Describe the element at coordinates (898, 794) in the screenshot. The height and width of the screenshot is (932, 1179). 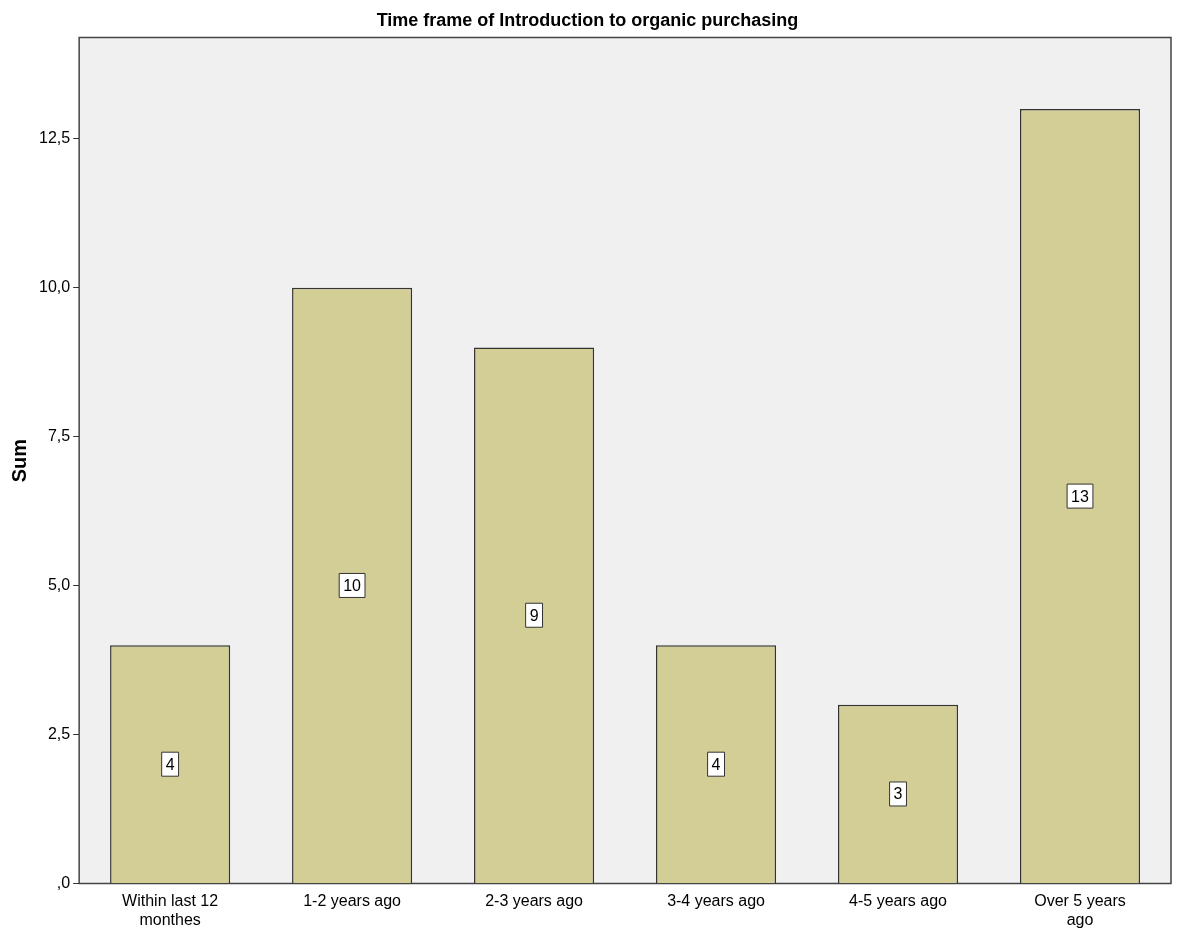
I see `data-label: 3` at that location.